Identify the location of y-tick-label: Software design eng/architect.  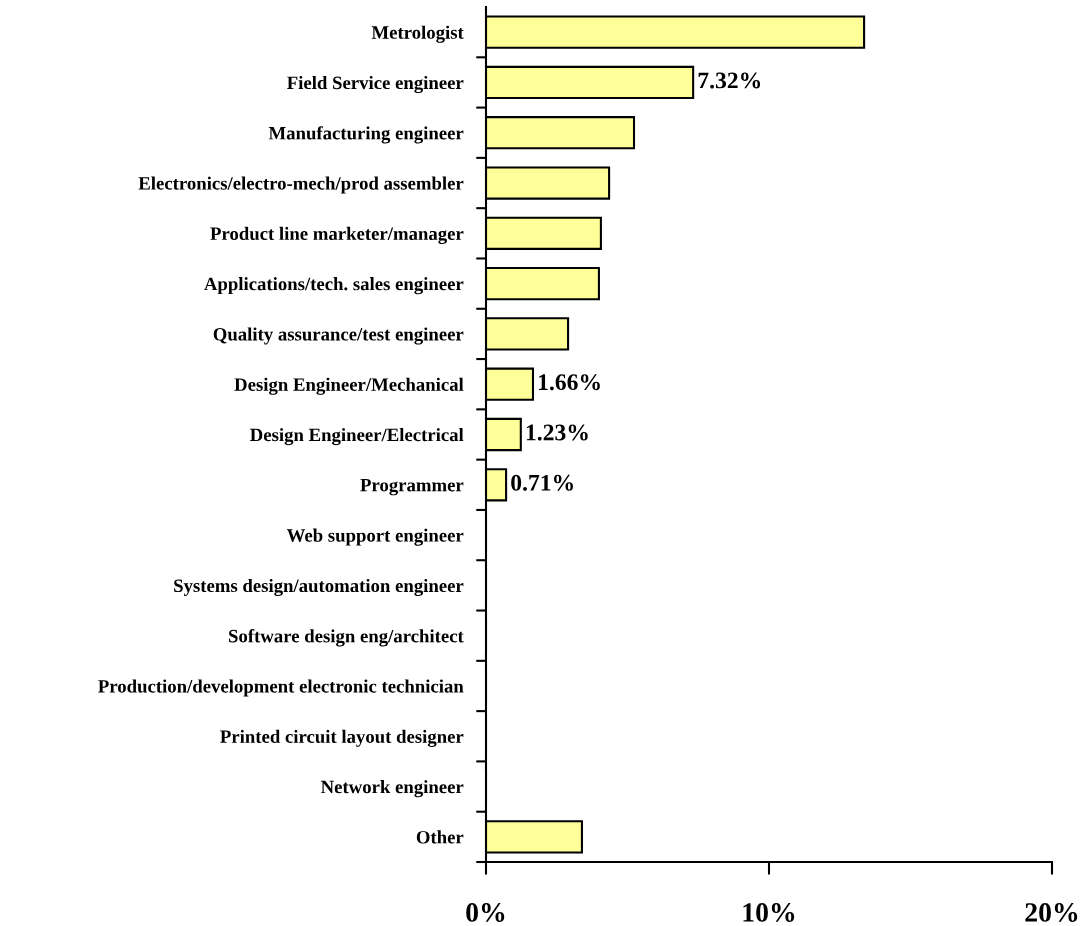
(346, 638).